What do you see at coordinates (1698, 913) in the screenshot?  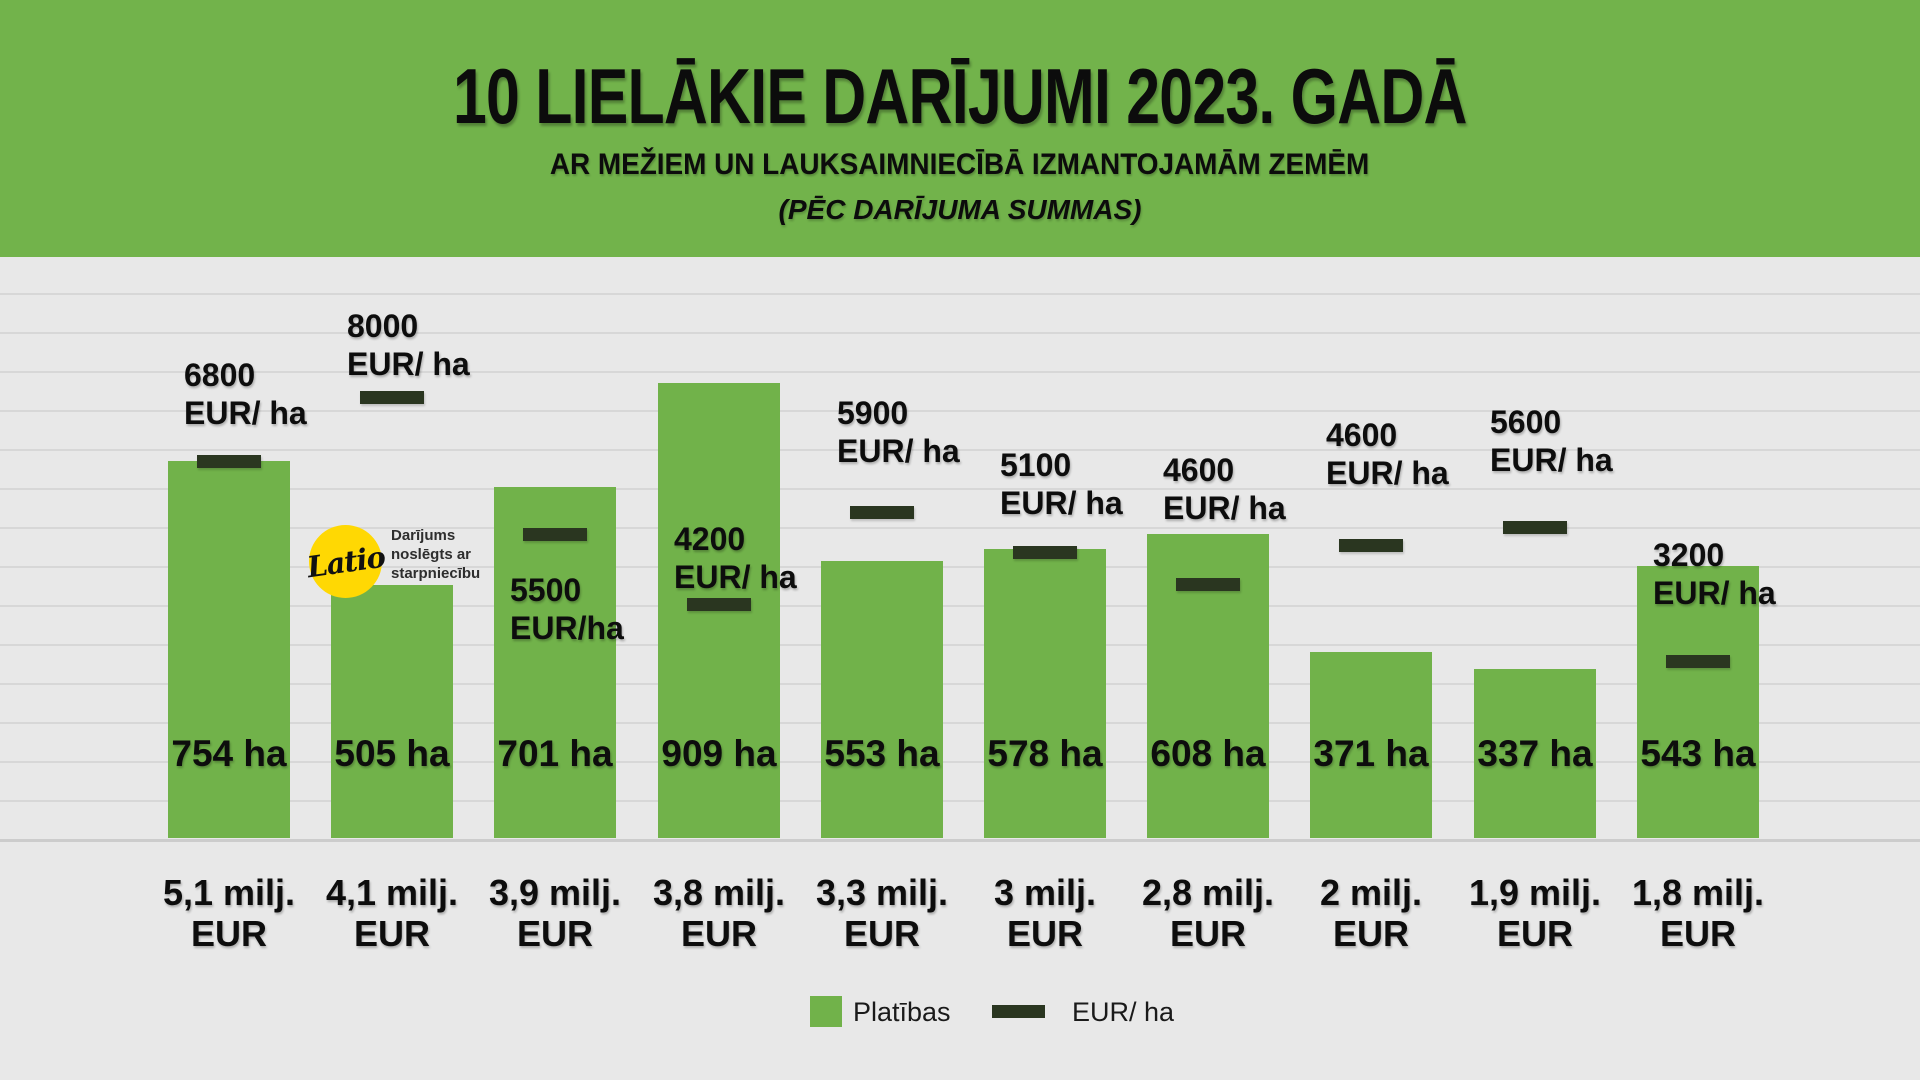 I see `value-label: 1,8 milj. EUR` at bounding box center [1698, 913].